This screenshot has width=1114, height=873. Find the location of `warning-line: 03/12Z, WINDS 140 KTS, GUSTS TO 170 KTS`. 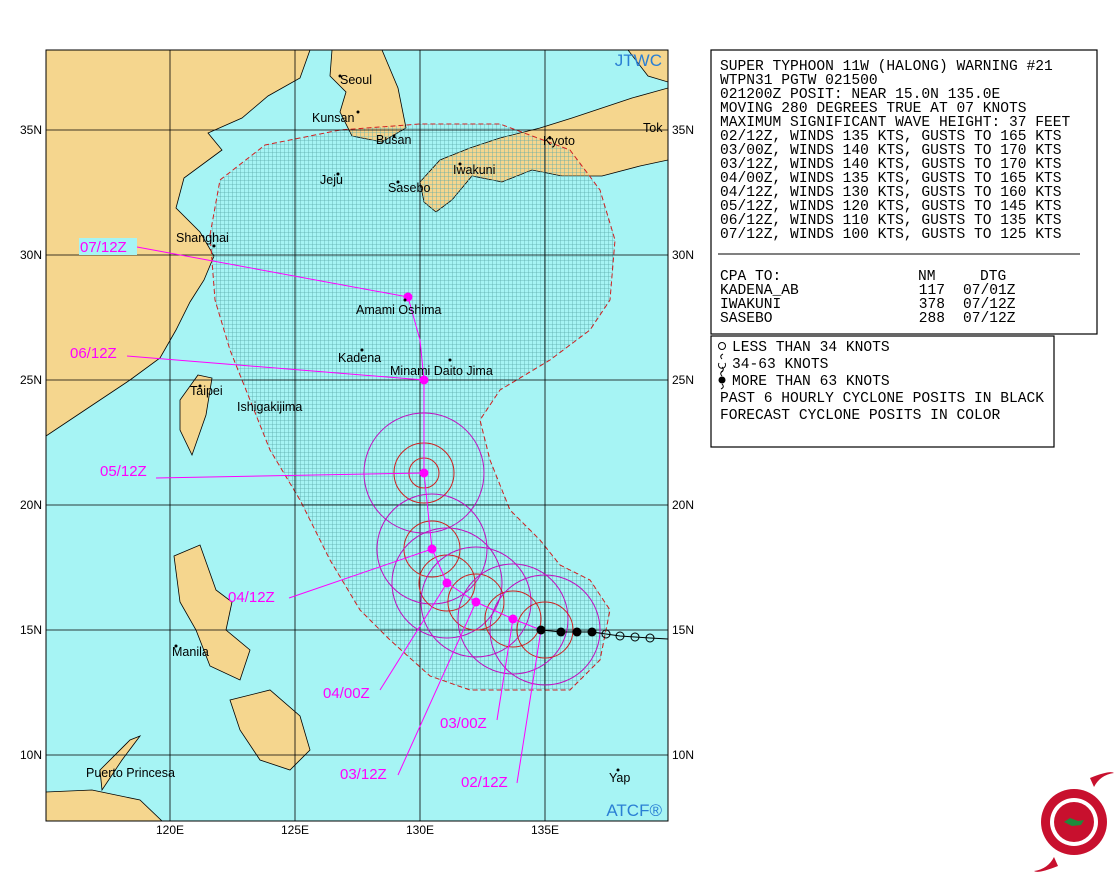

warning-line: 03/12Z, WINDS 140 KTS, GUSTS TO 170 KTS is located at coordinates (891, 165).